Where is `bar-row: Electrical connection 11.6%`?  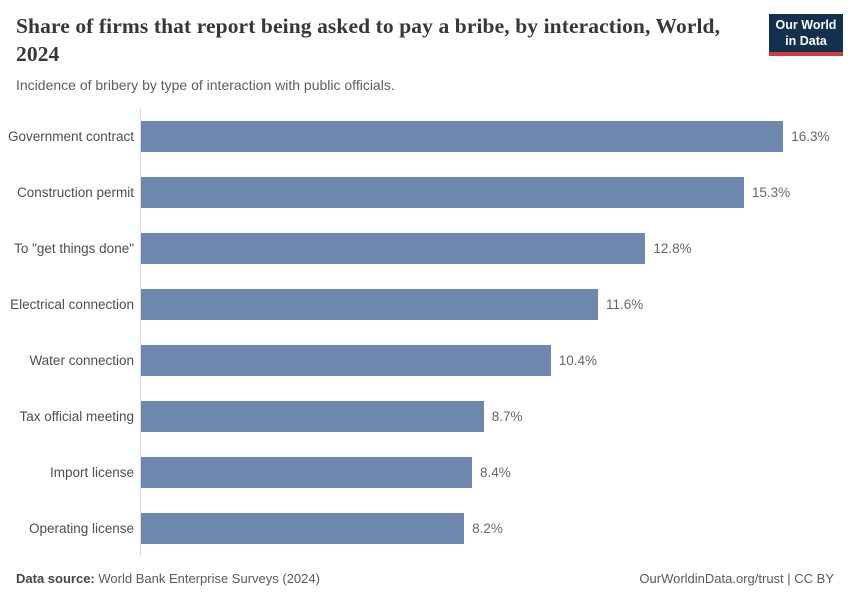 bar-row: Electrical connection 11.6% is located at coordinates (425, 304).